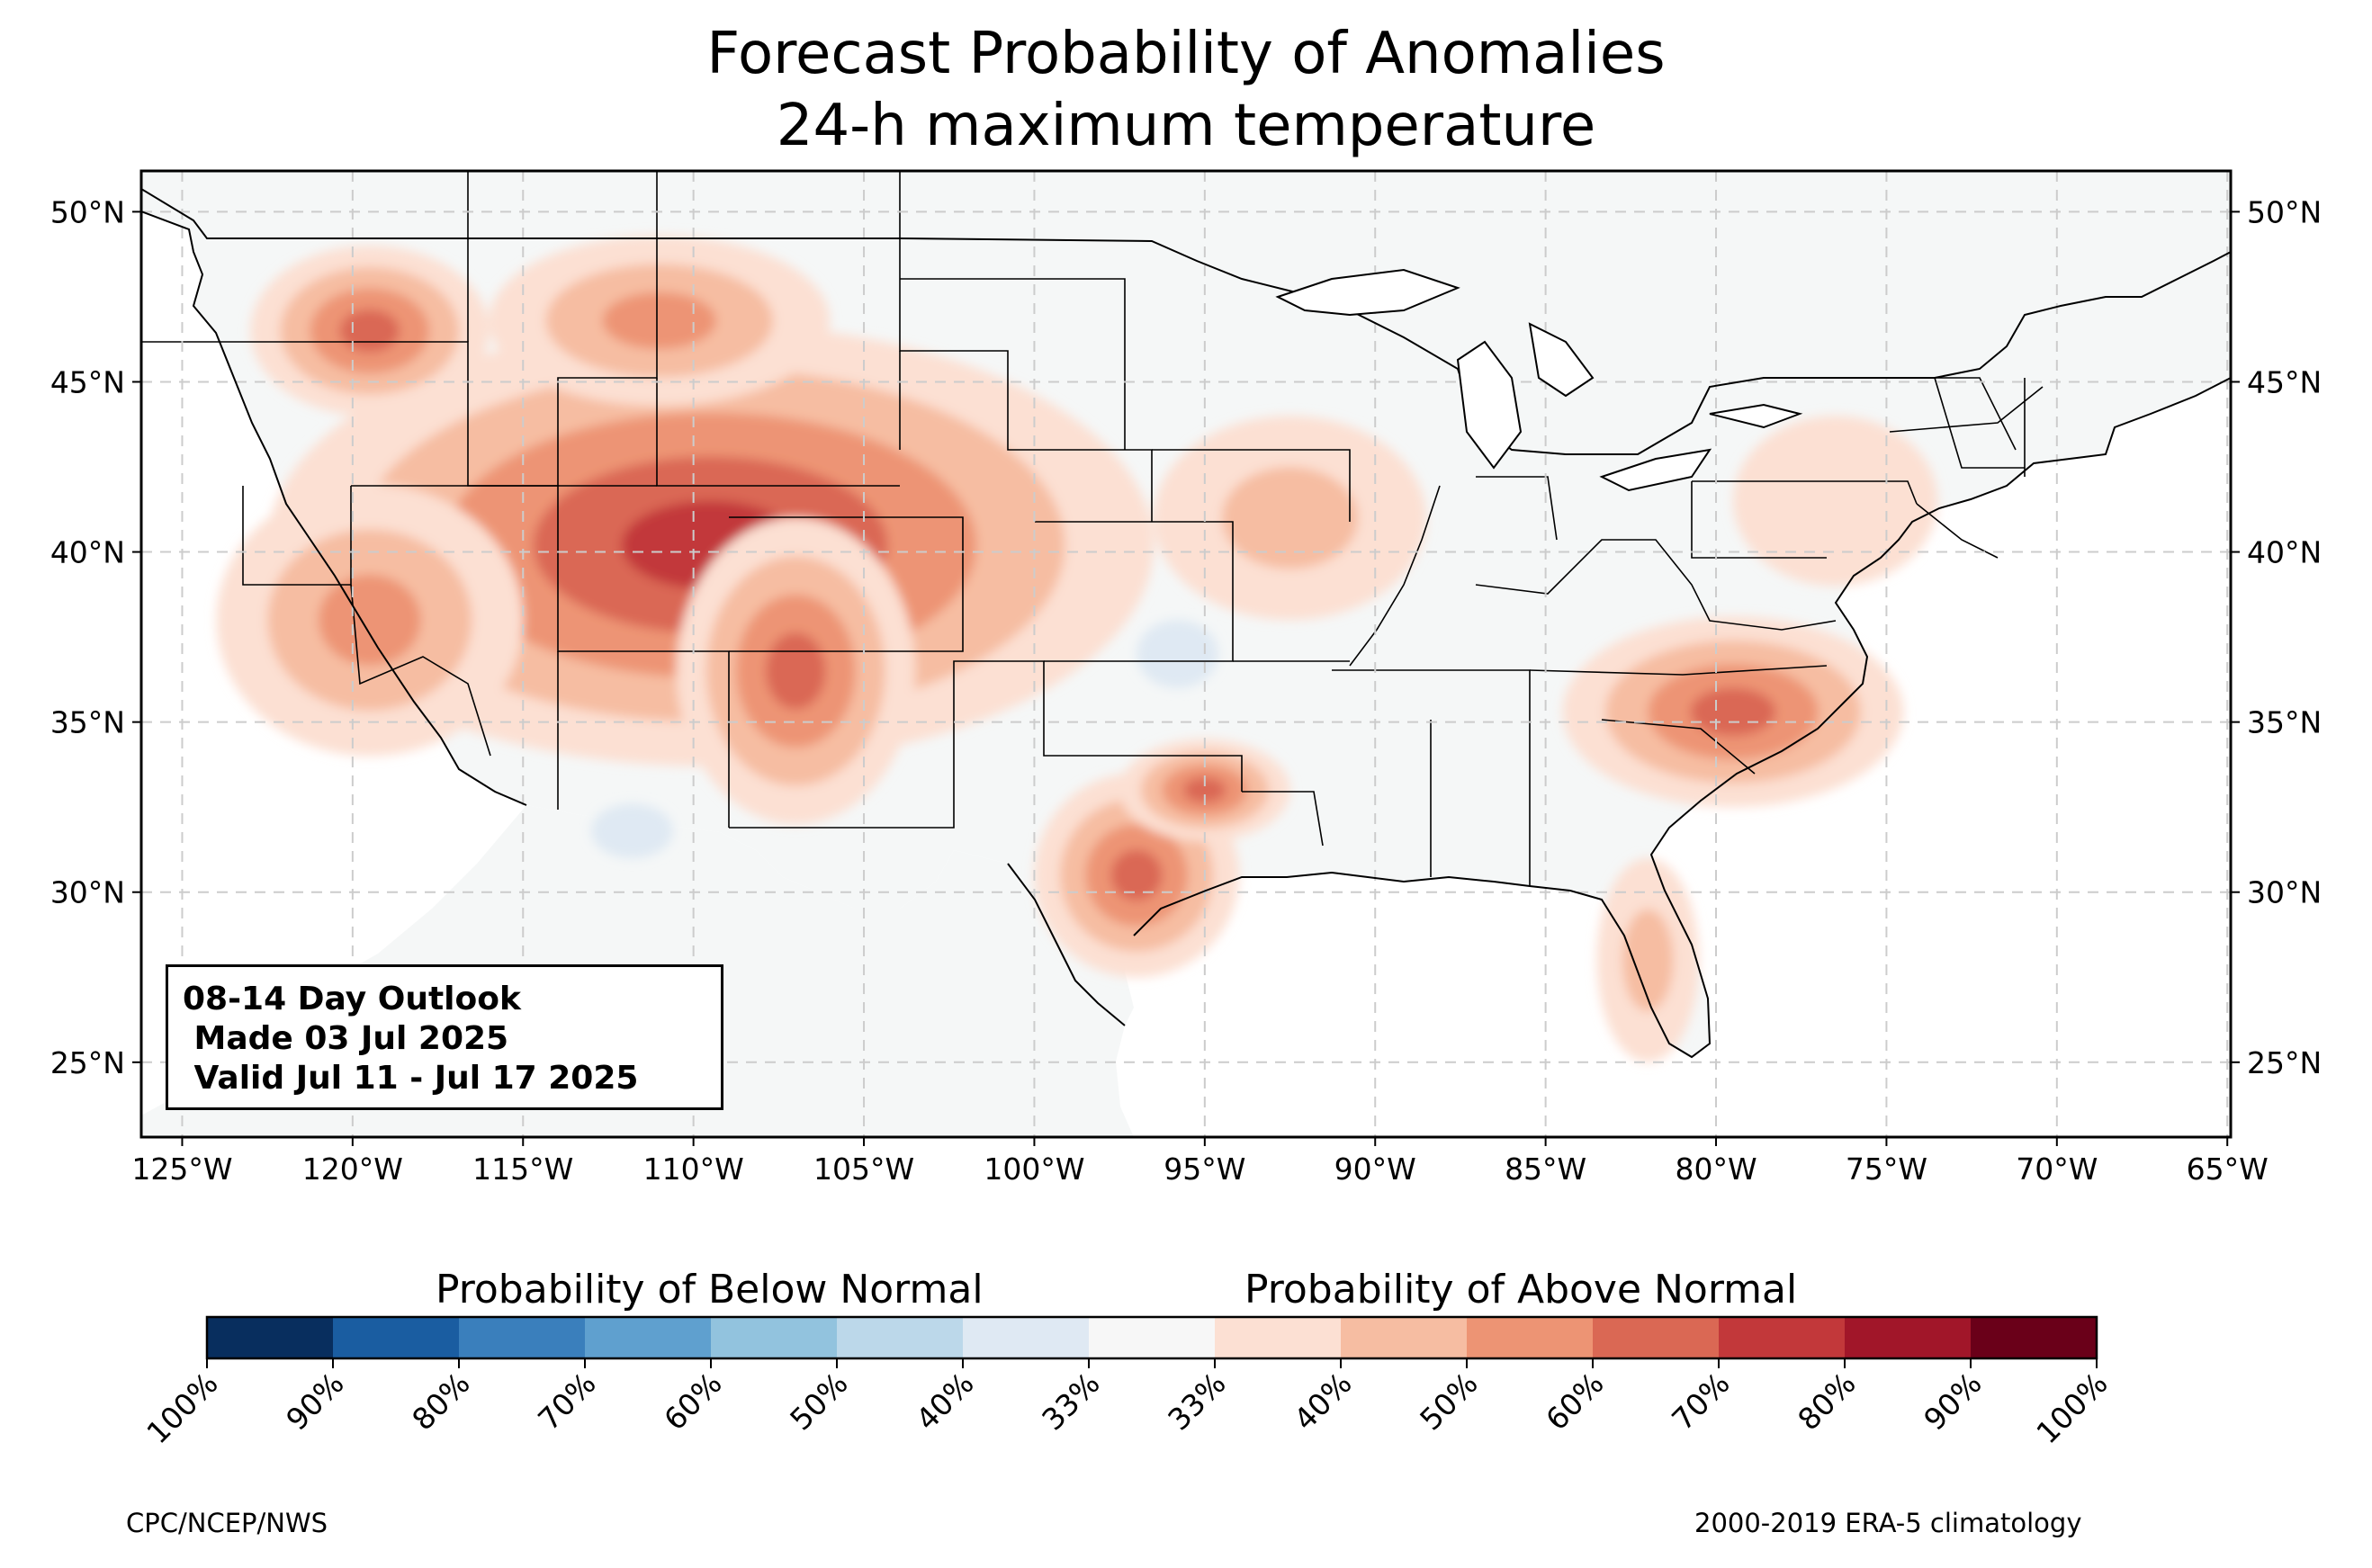 The height and width of the screenshot is (1568, 2372). What do you see at coordinates (2284, 892) in the screenshot?
I see `lat-tick-label-right-4: 30°N` at bounding box center [2284, 892].